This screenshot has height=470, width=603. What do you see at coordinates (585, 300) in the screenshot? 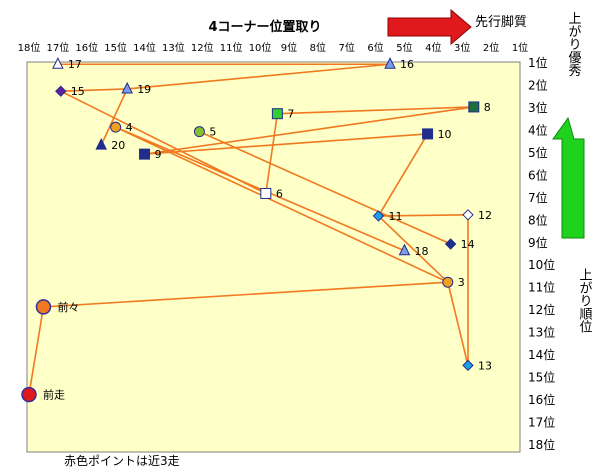
I see `y-axis-label-bottom: 上がり順位` at bounding box center [585, 300].